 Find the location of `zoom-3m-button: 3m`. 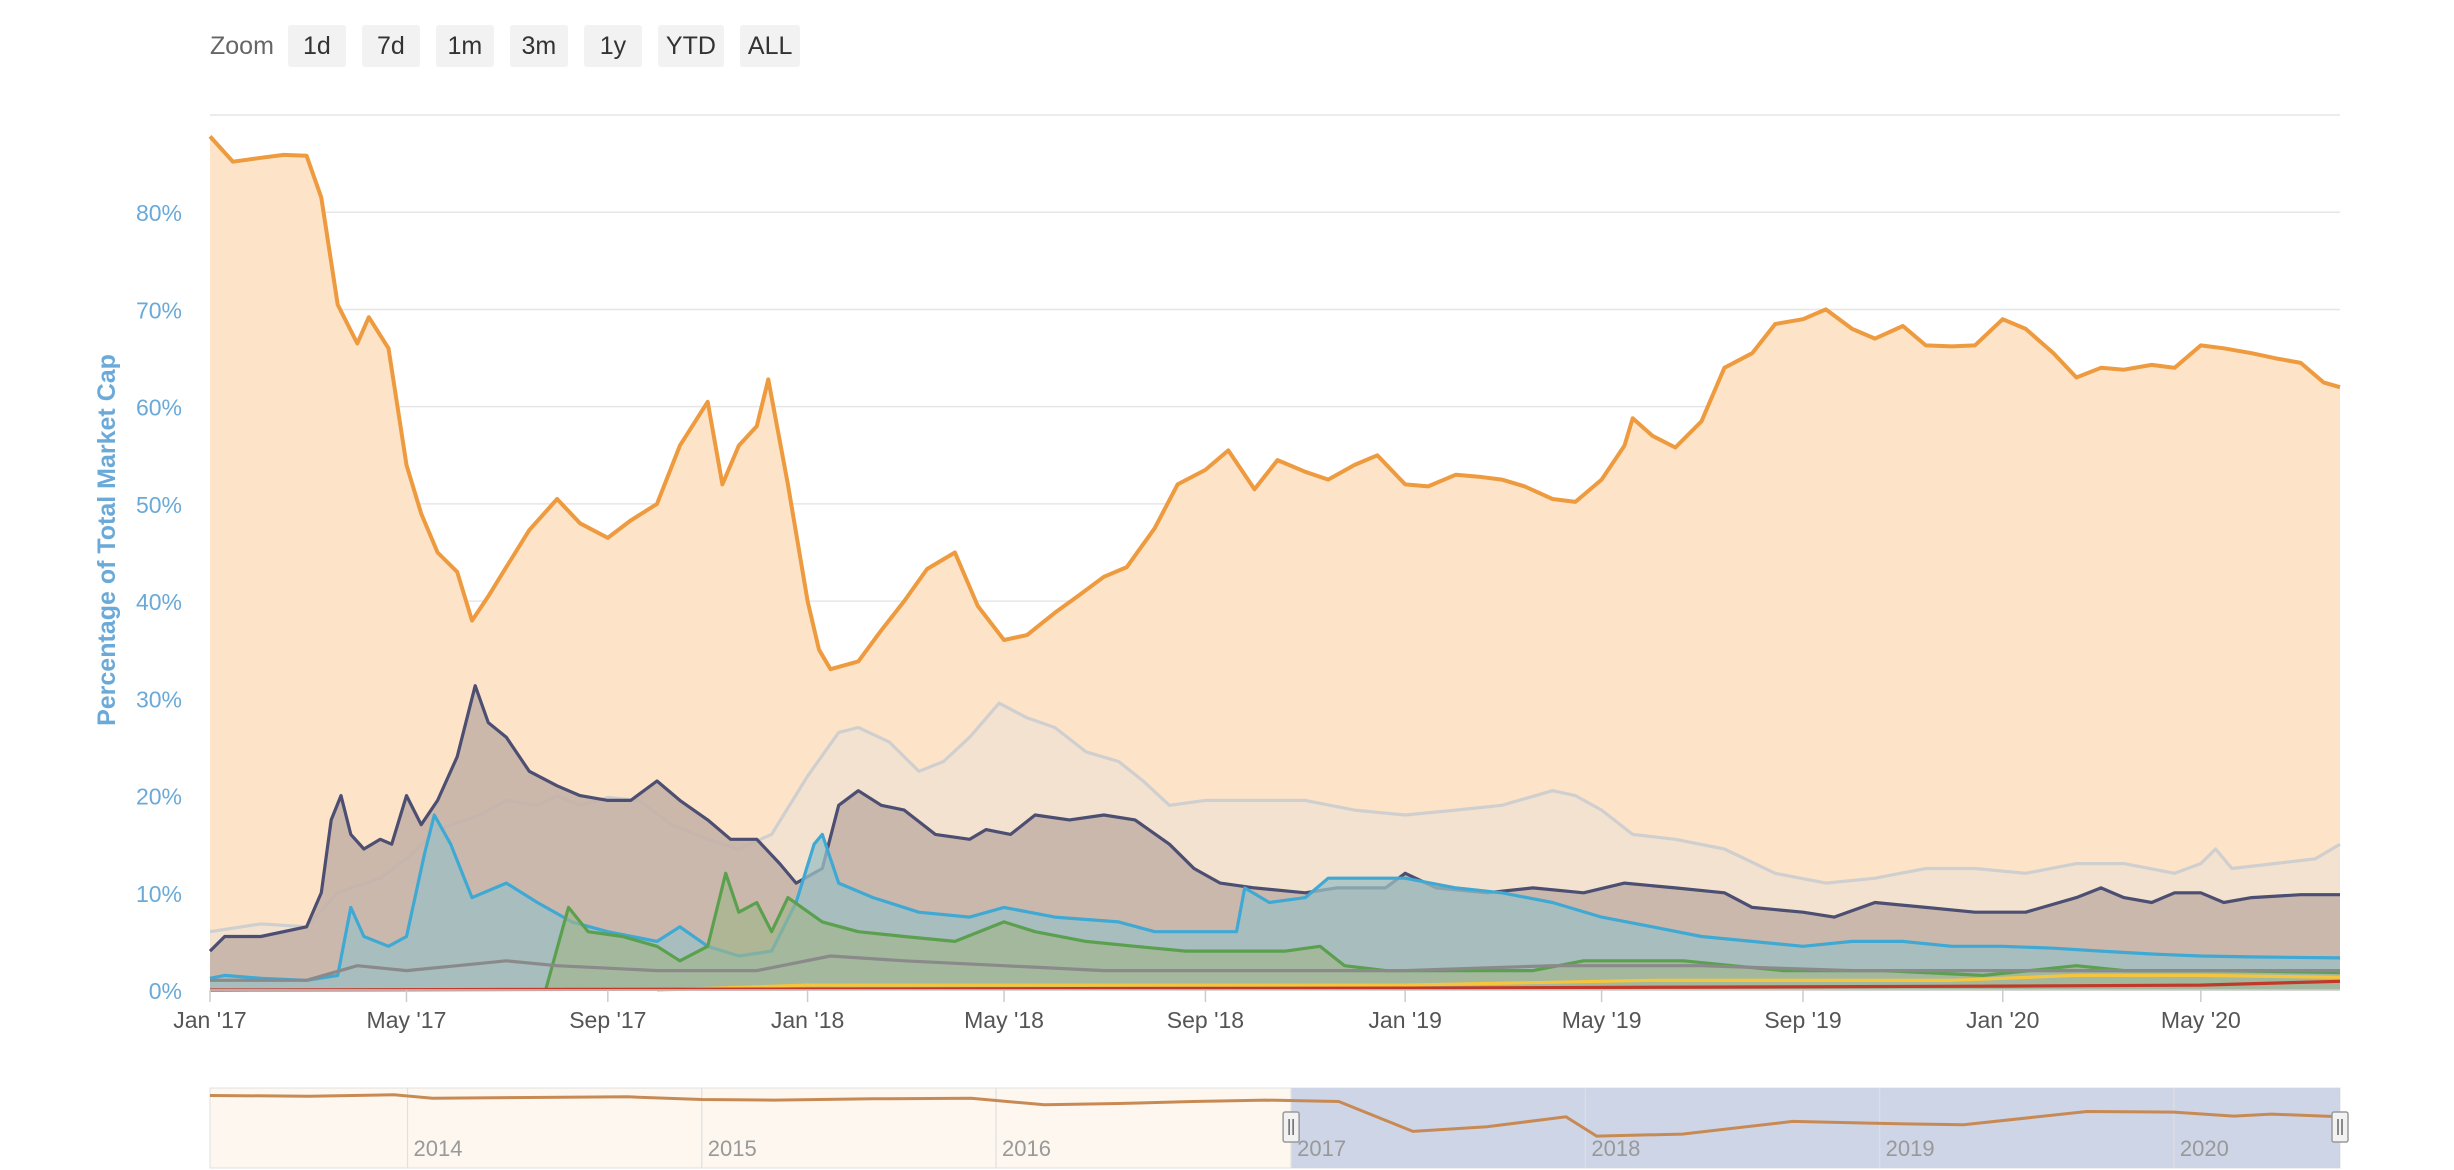

zoom-3m-button: 3m is located at coordinates (538, 46).